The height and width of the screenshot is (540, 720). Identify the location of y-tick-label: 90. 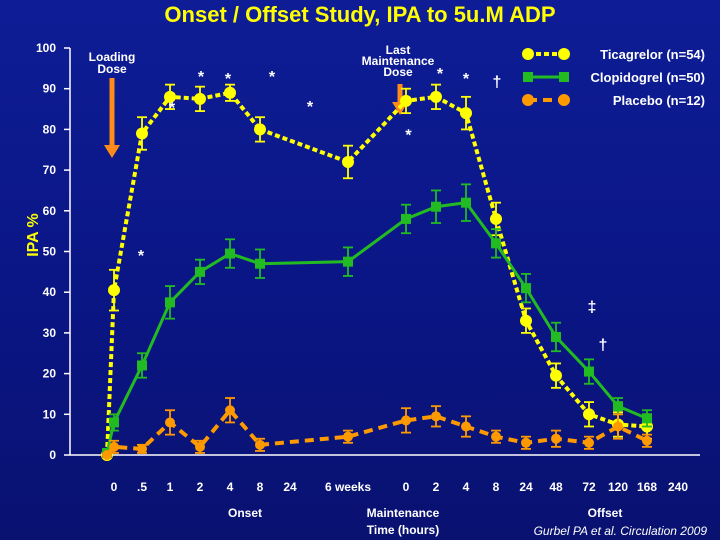
(50, 89).